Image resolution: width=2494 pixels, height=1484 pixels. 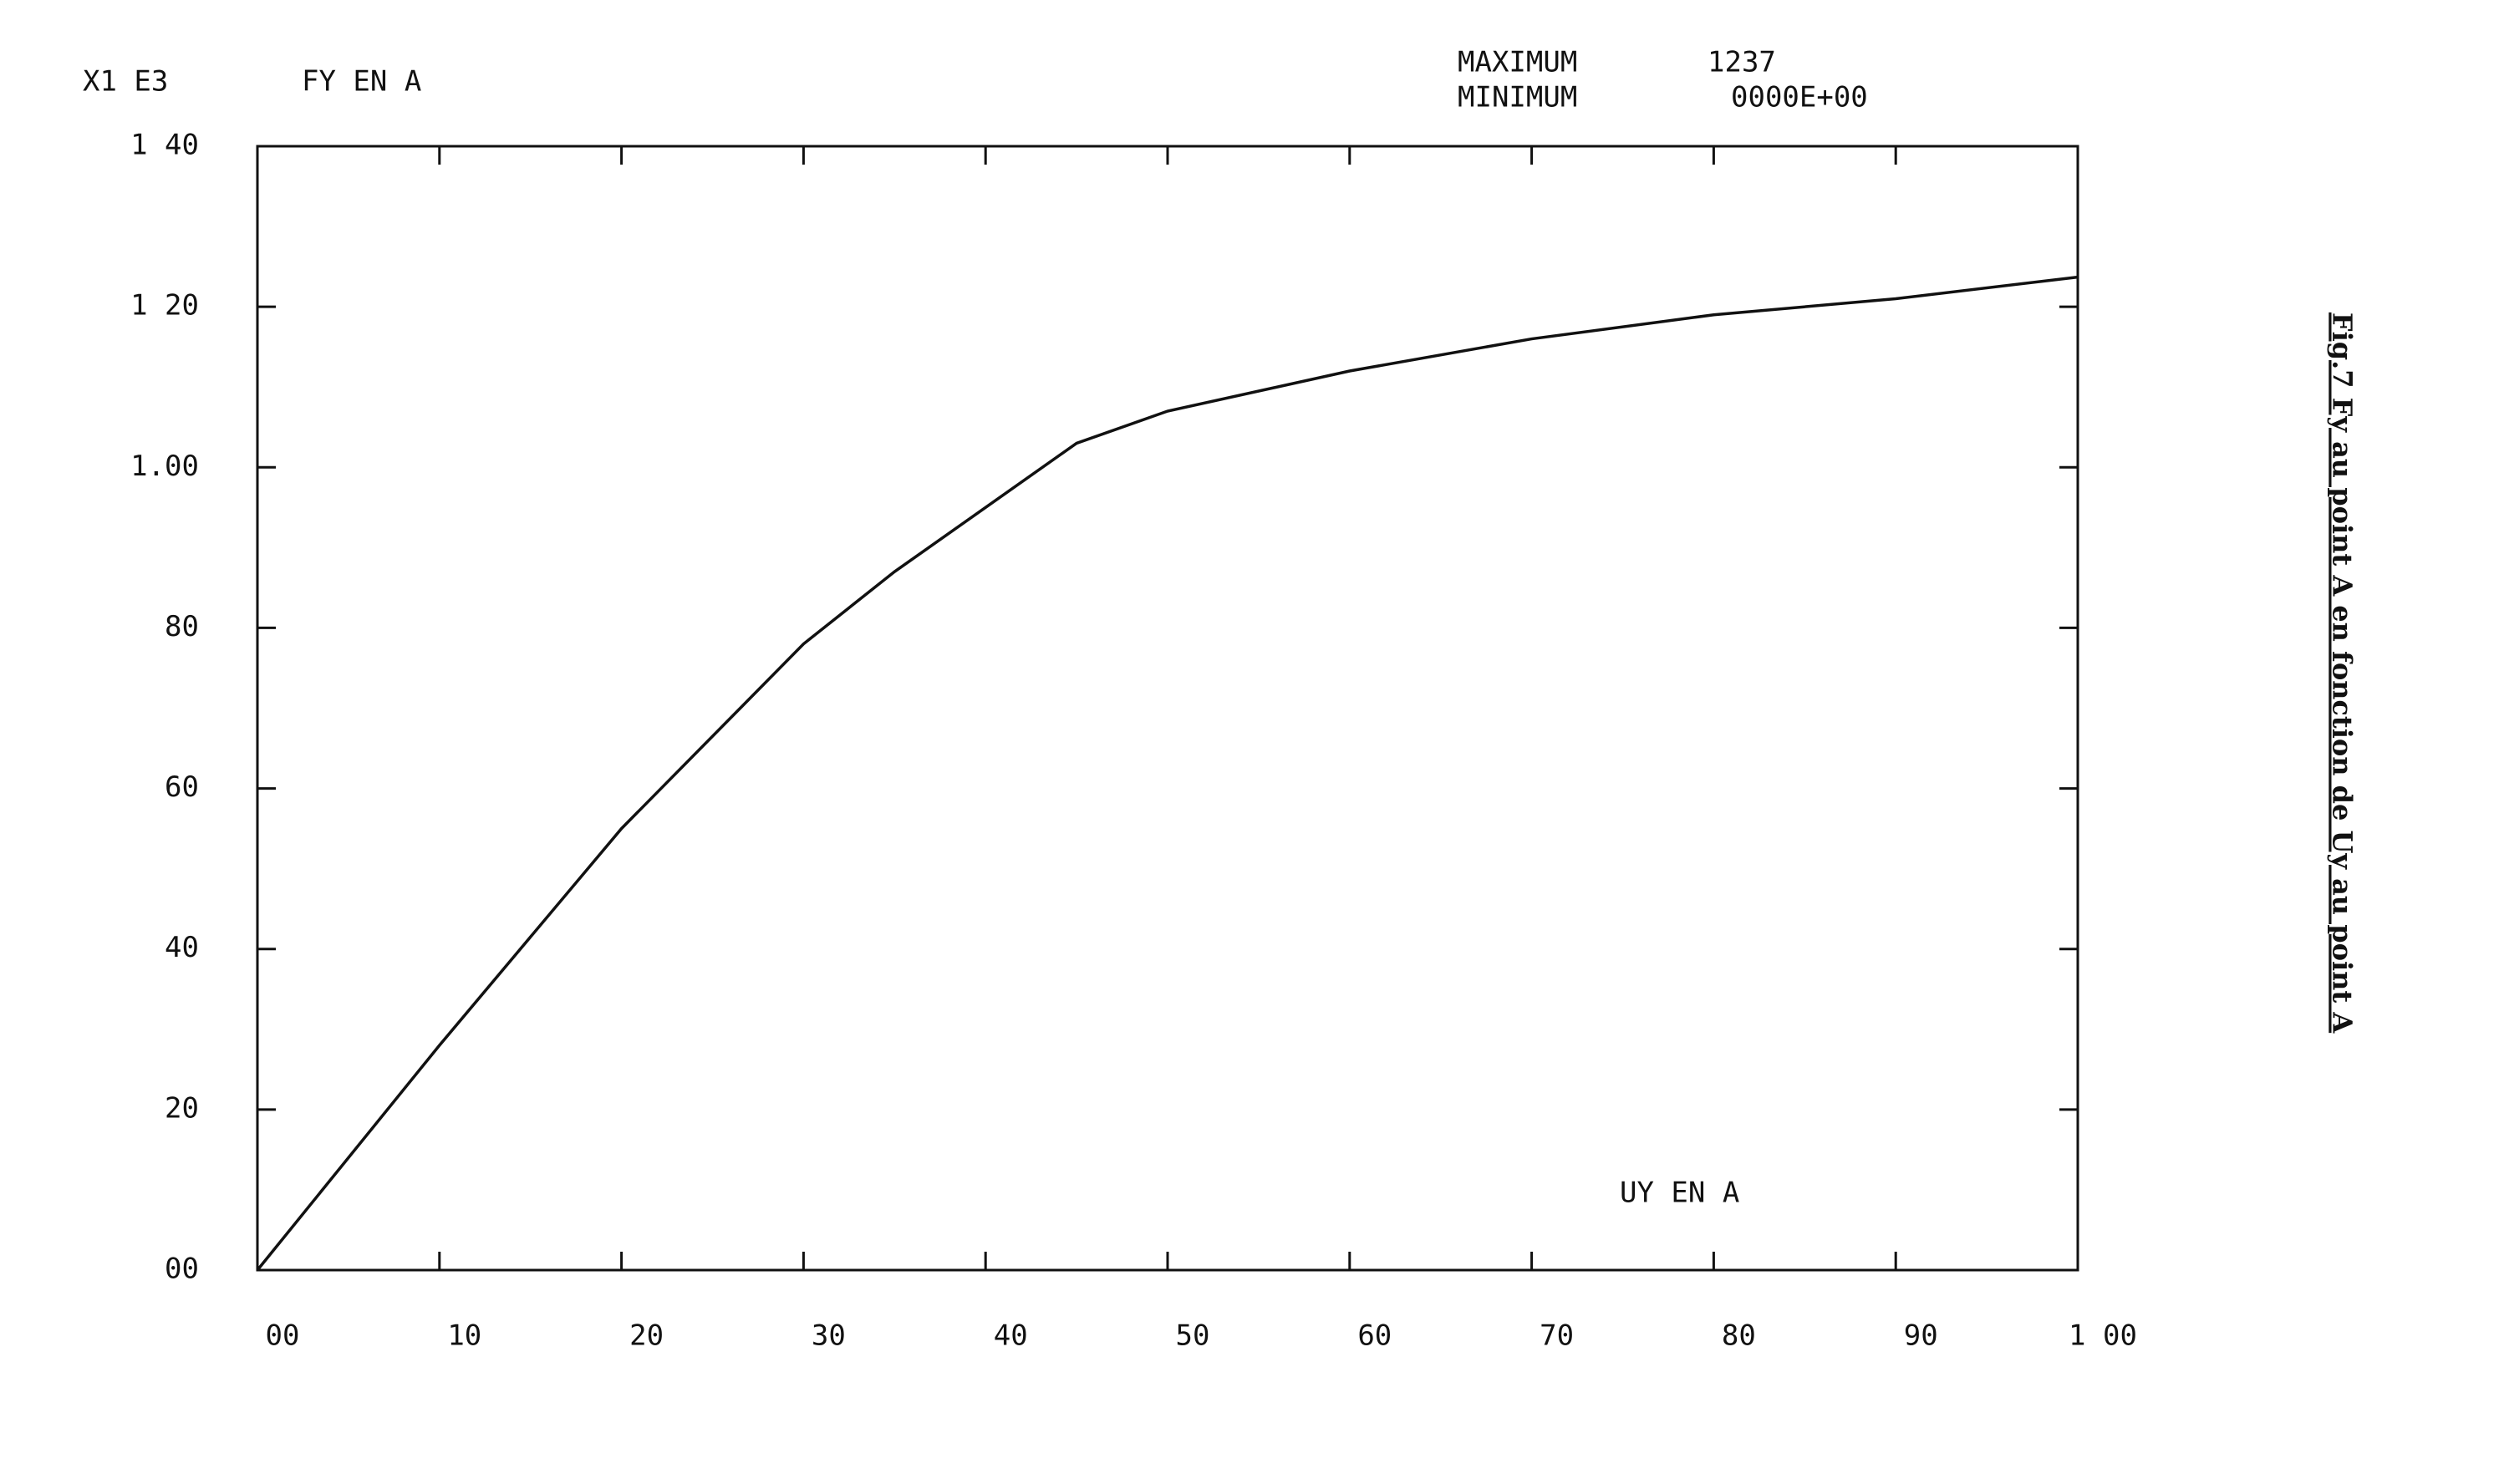 What do you see at coordinates (1921, 1336) in the screenshot?
I see `x-tick-label: 90` at bounding box center [1921, 1336].